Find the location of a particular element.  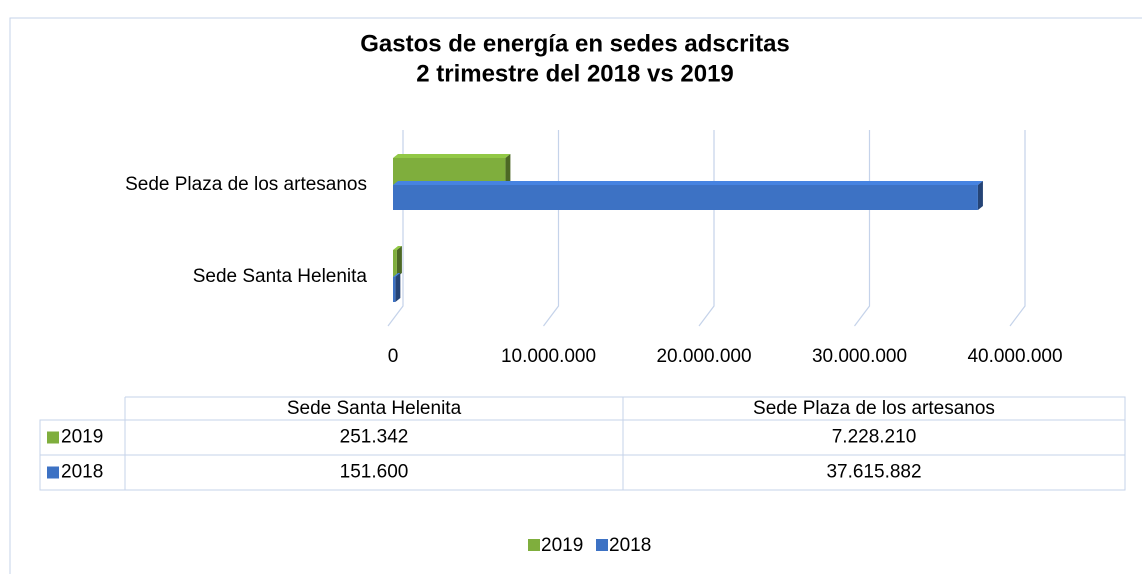

x-tick-label: 10.000.000 is located at coordinates (548, 356).